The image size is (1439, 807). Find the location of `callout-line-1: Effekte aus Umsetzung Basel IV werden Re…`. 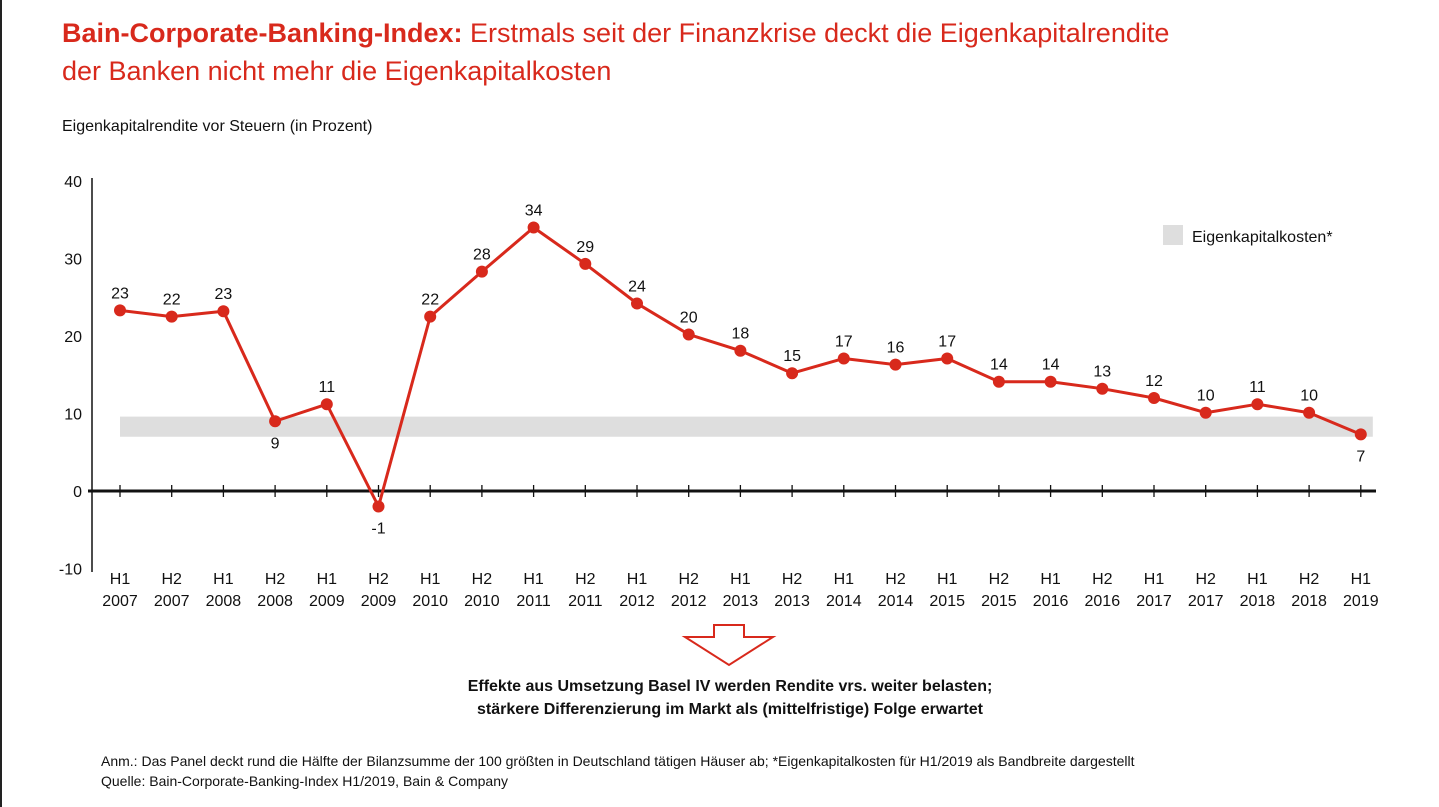

callout-line-1: Effekte aus Umsetzung Basel IV werden Re… is located at coordinates (730, 686).